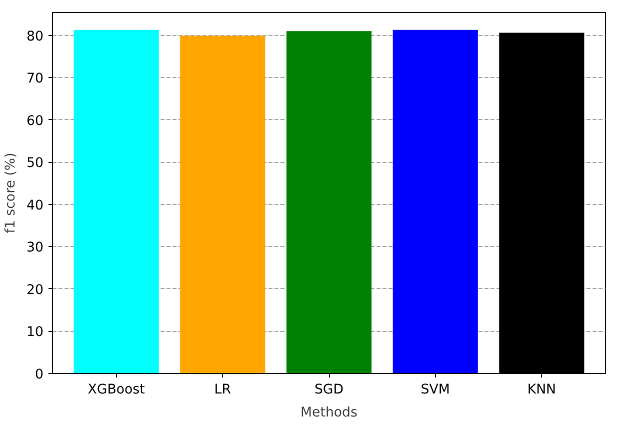 Image resolution: width=619 pixels, height=427 pixels. Describe the element at coordinates (35, 79) in the screenshot. I see `y-tick-label: 70` at that location.